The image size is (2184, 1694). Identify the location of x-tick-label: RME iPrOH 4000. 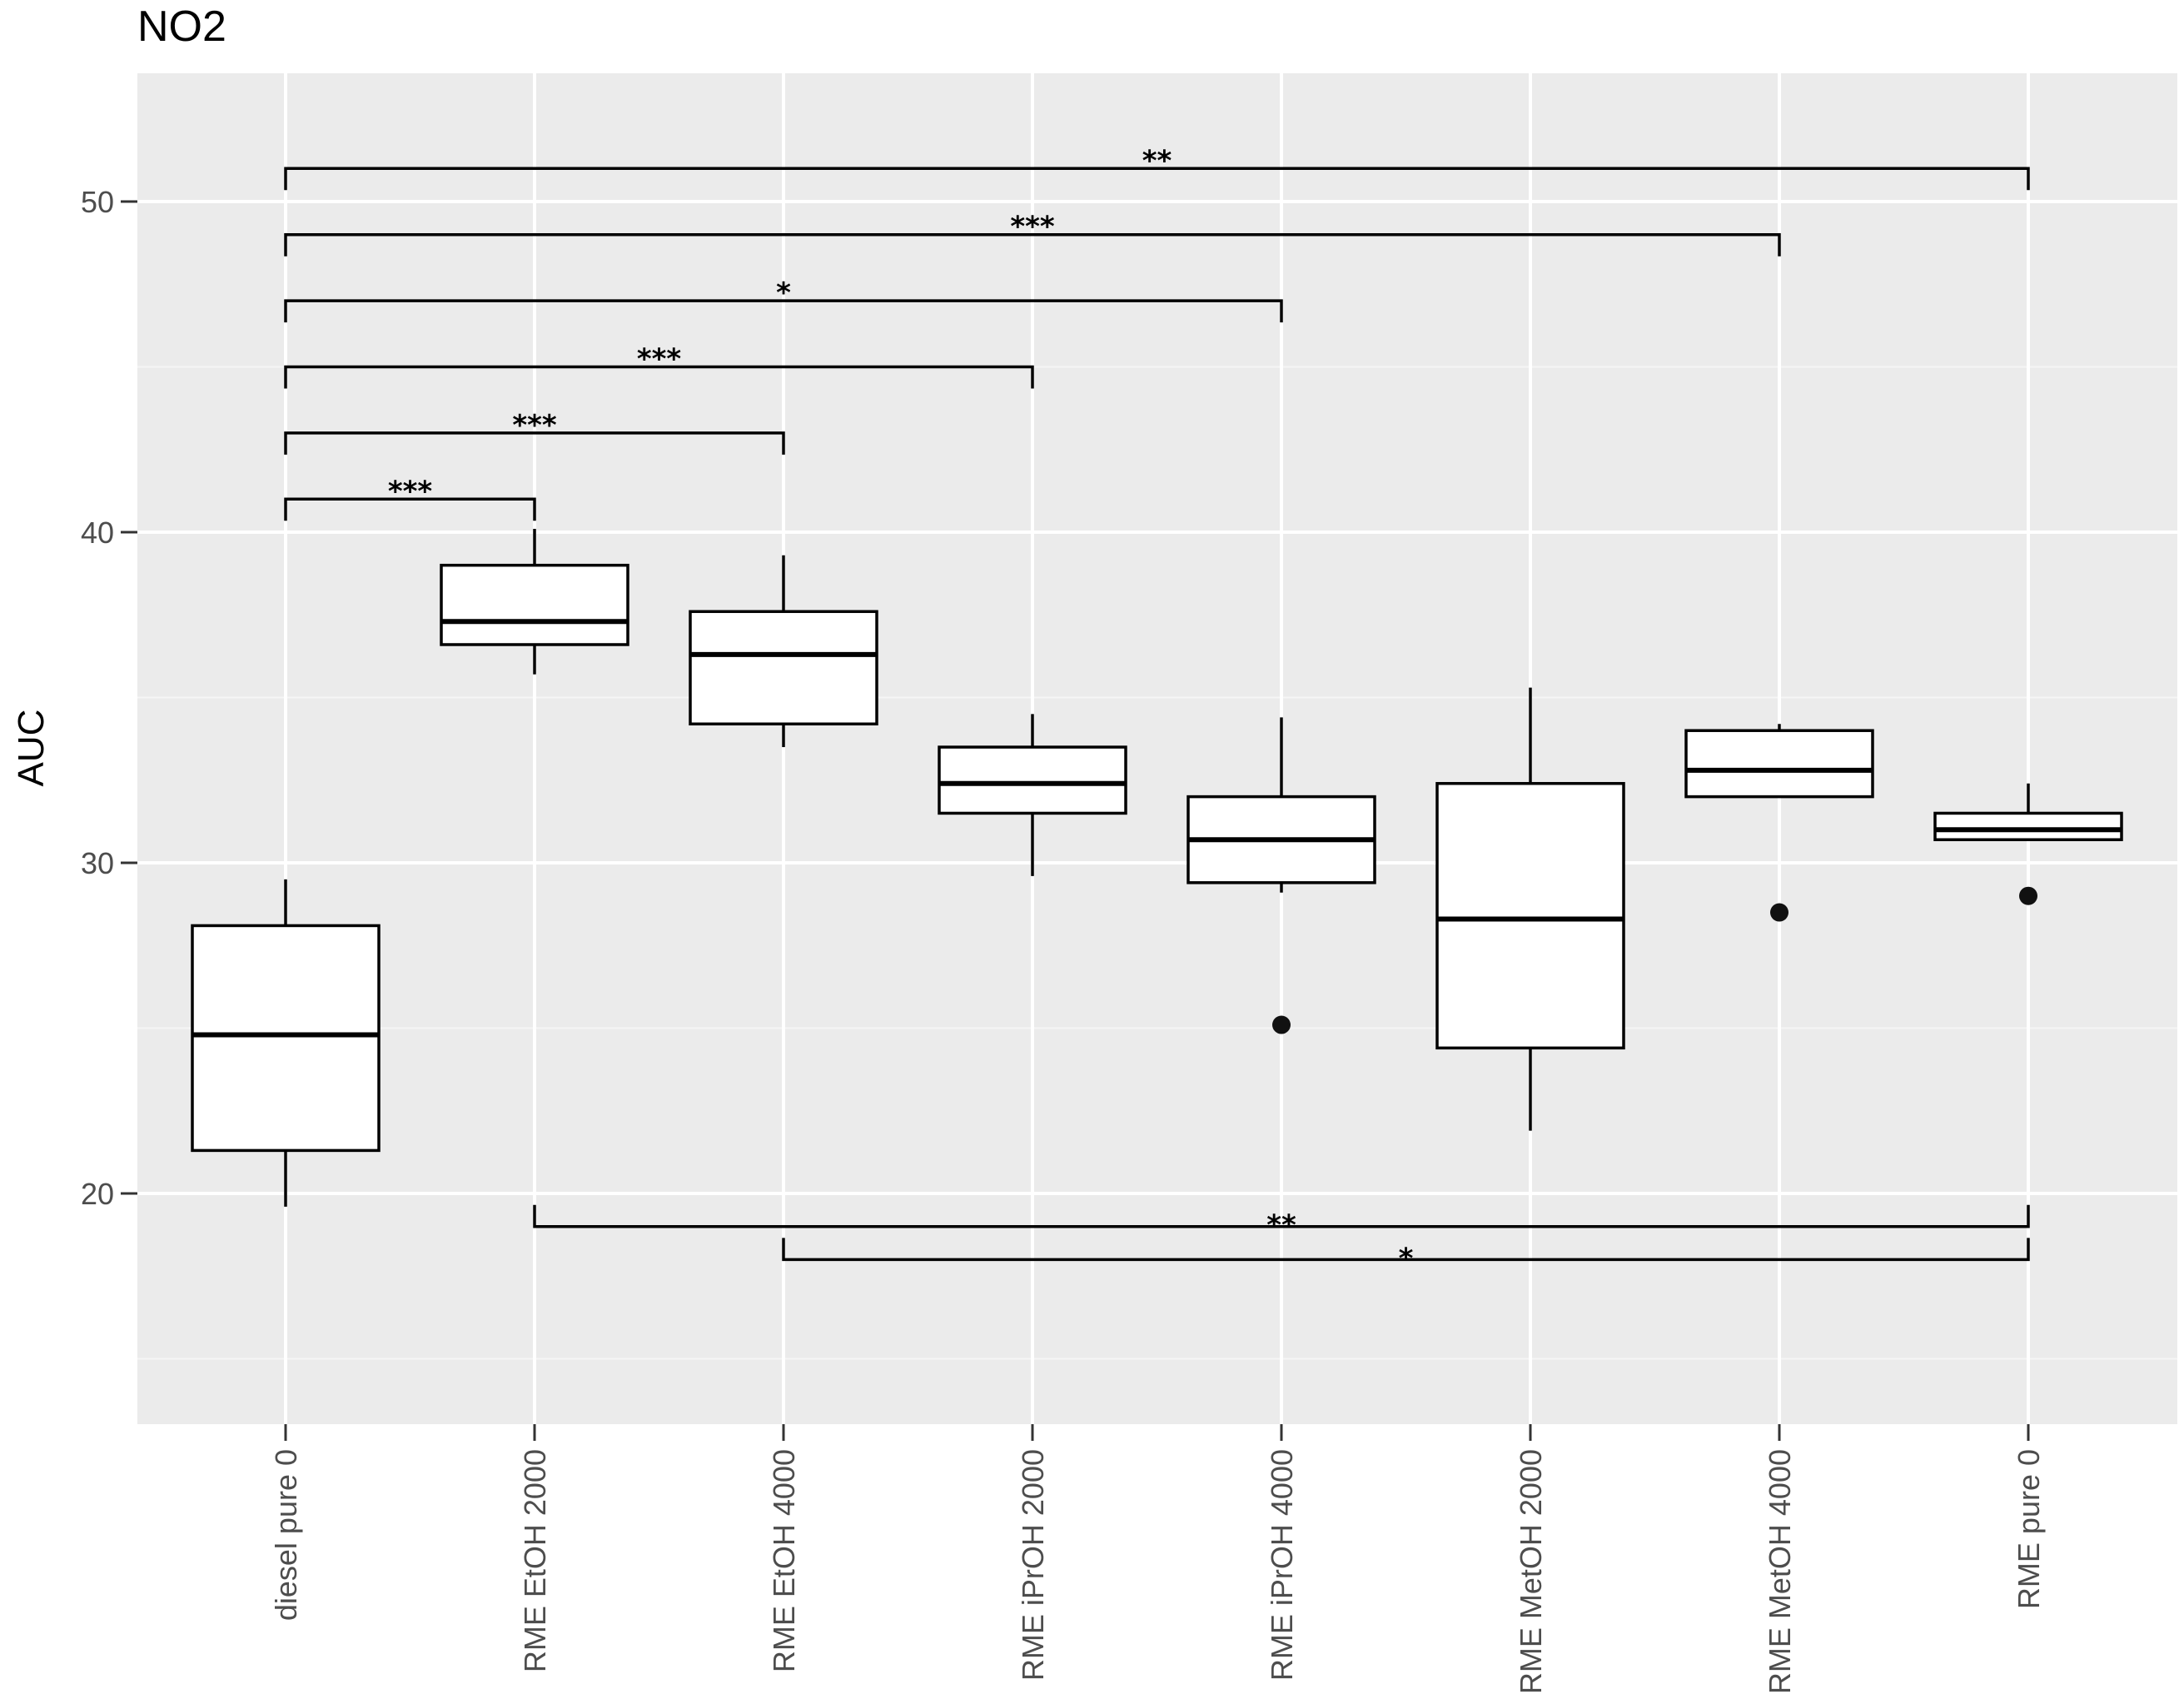
(1282, 1565).